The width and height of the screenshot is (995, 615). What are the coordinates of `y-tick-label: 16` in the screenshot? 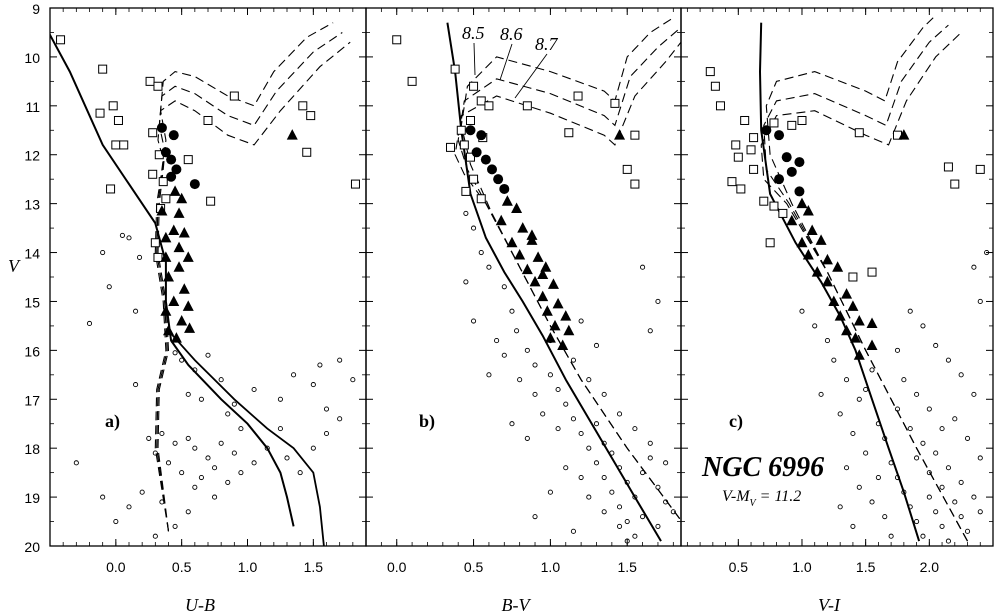 It's located at (32, 351).